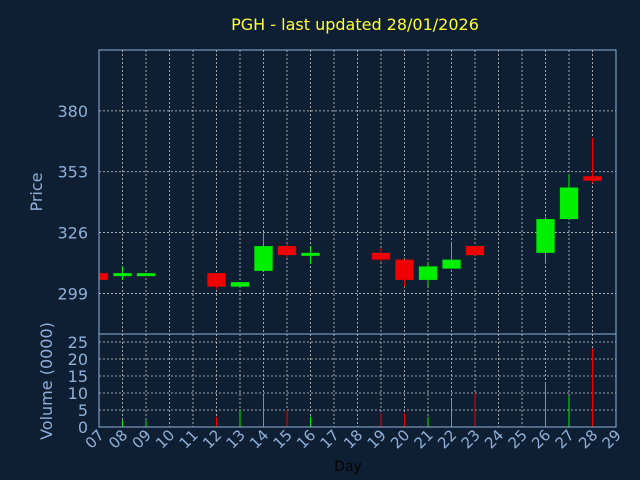  I want to click on volume-tick-label: 5, so click(83, 410).